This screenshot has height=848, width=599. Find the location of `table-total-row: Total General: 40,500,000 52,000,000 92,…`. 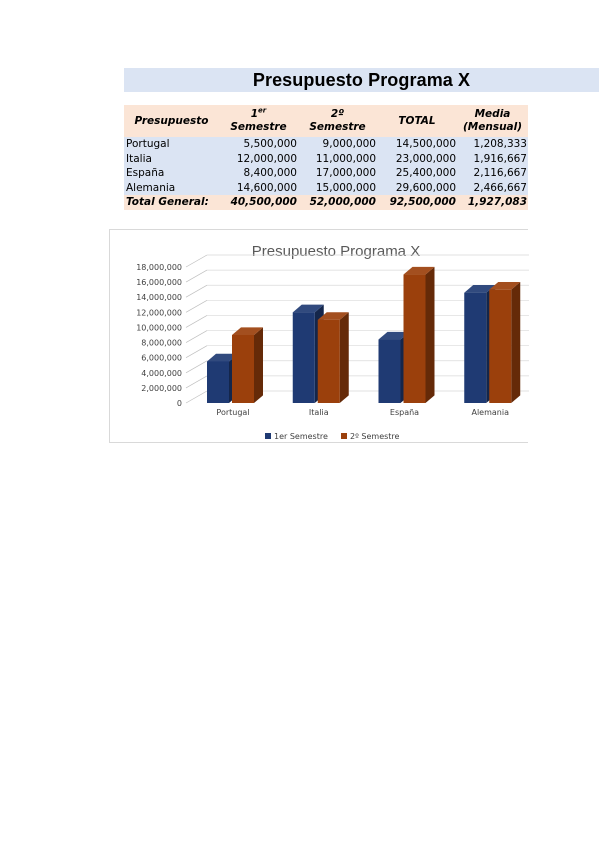

table-total-row: Total General: 40,500,000 52,000,000 92,… is located at coordinates (326, 202).